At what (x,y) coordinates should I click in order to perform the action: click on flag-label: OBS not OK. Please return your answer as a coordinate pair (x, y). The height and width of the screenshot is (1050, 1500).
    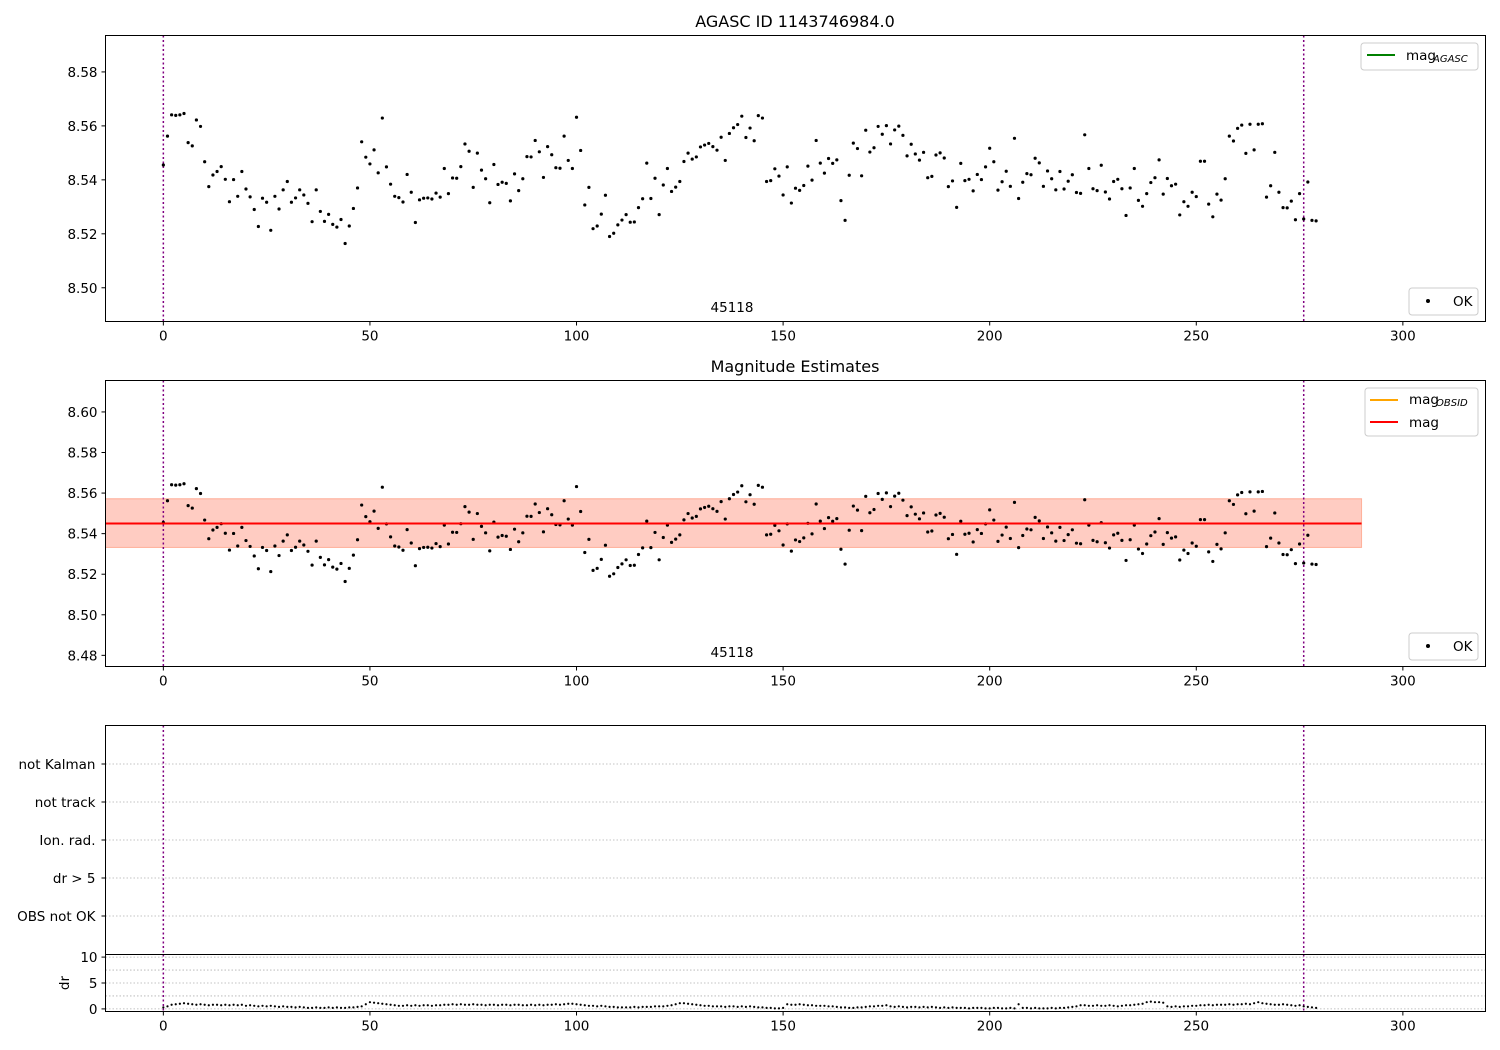
    Looking at the image, I should click on (57, 917).